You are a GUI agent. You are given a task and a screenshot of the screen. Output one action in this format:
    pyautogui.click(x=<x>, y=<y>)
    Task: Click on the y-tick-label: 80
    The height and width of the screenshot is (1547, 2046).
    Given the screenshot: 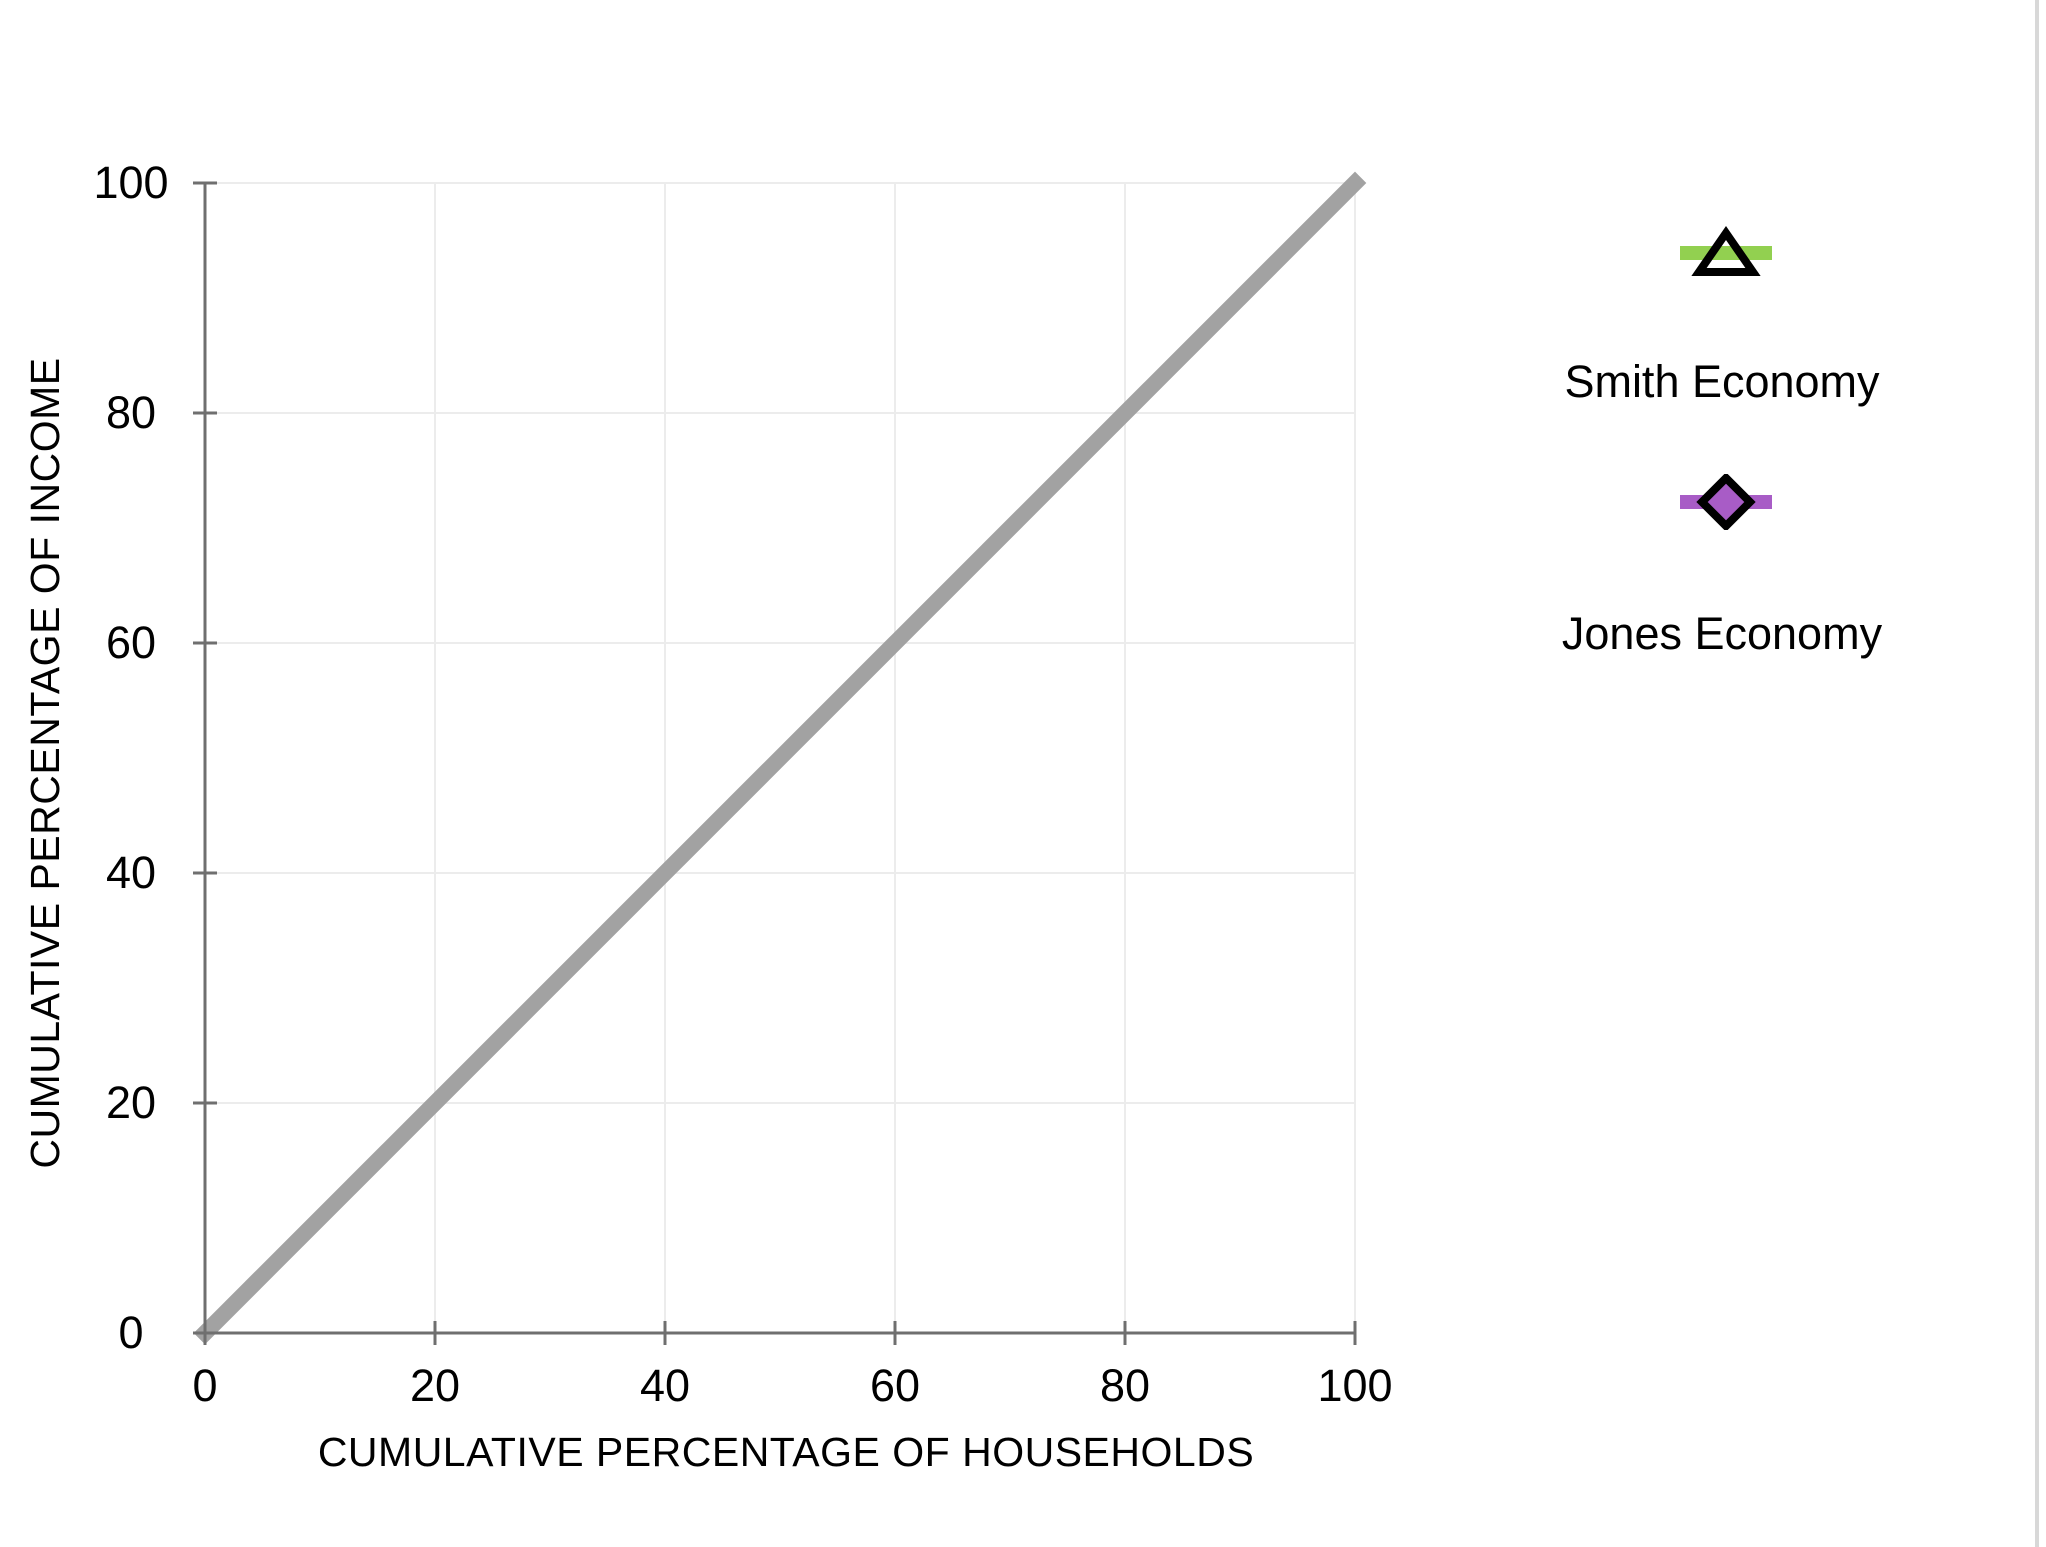 What is the action you would take?
    pyautogui.click(x=131, y=412)
    